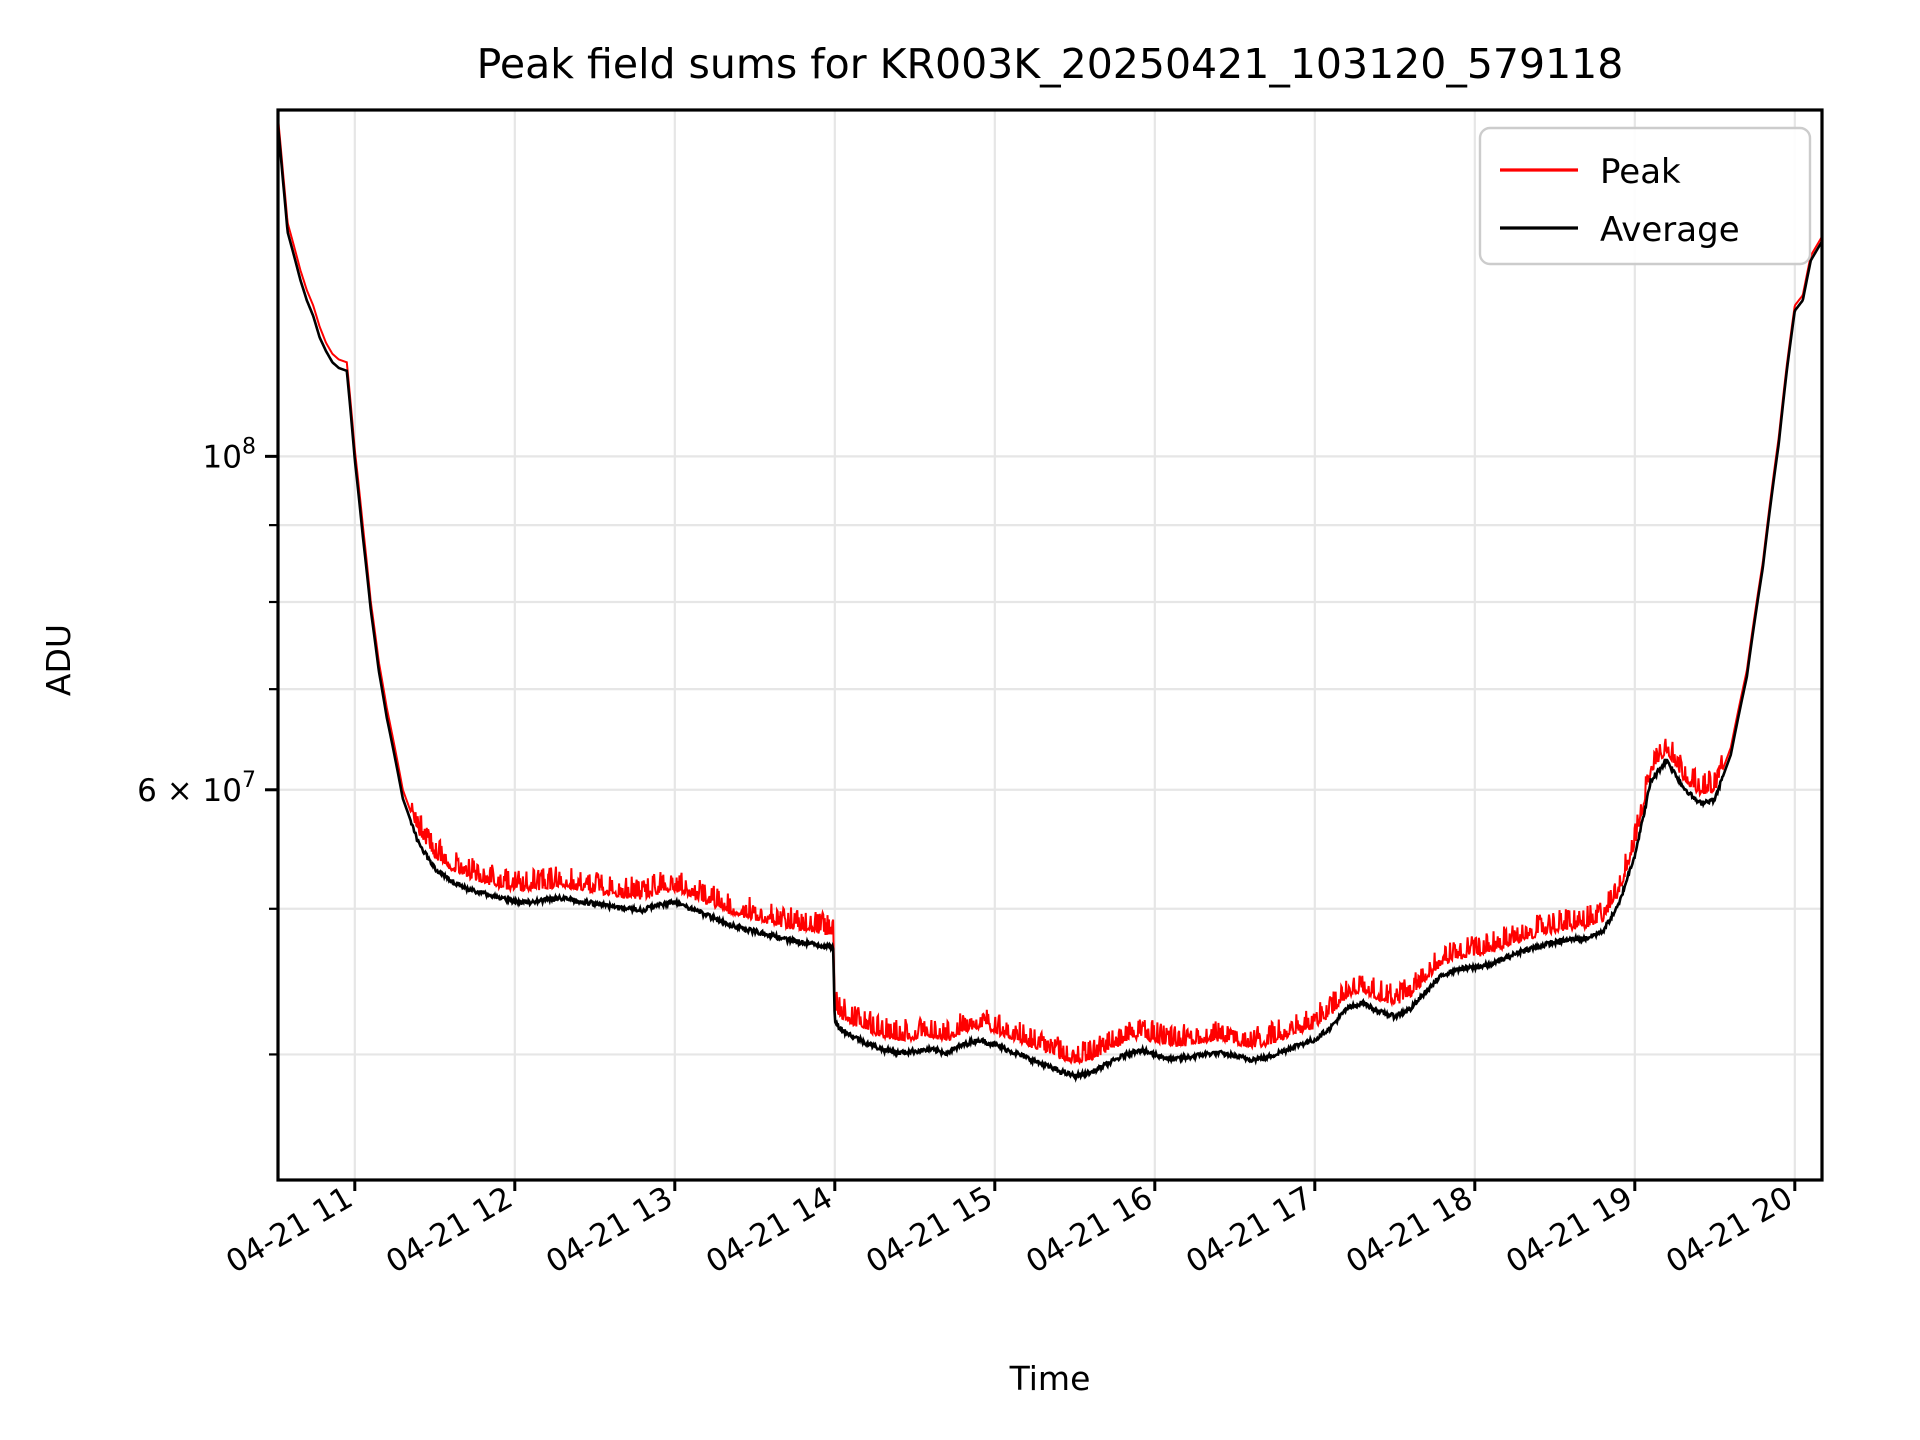 Image resolution: width=1920 pixels, height=1440 pixels. I want to click on legend-label-average: Average, so click(1670, 230).